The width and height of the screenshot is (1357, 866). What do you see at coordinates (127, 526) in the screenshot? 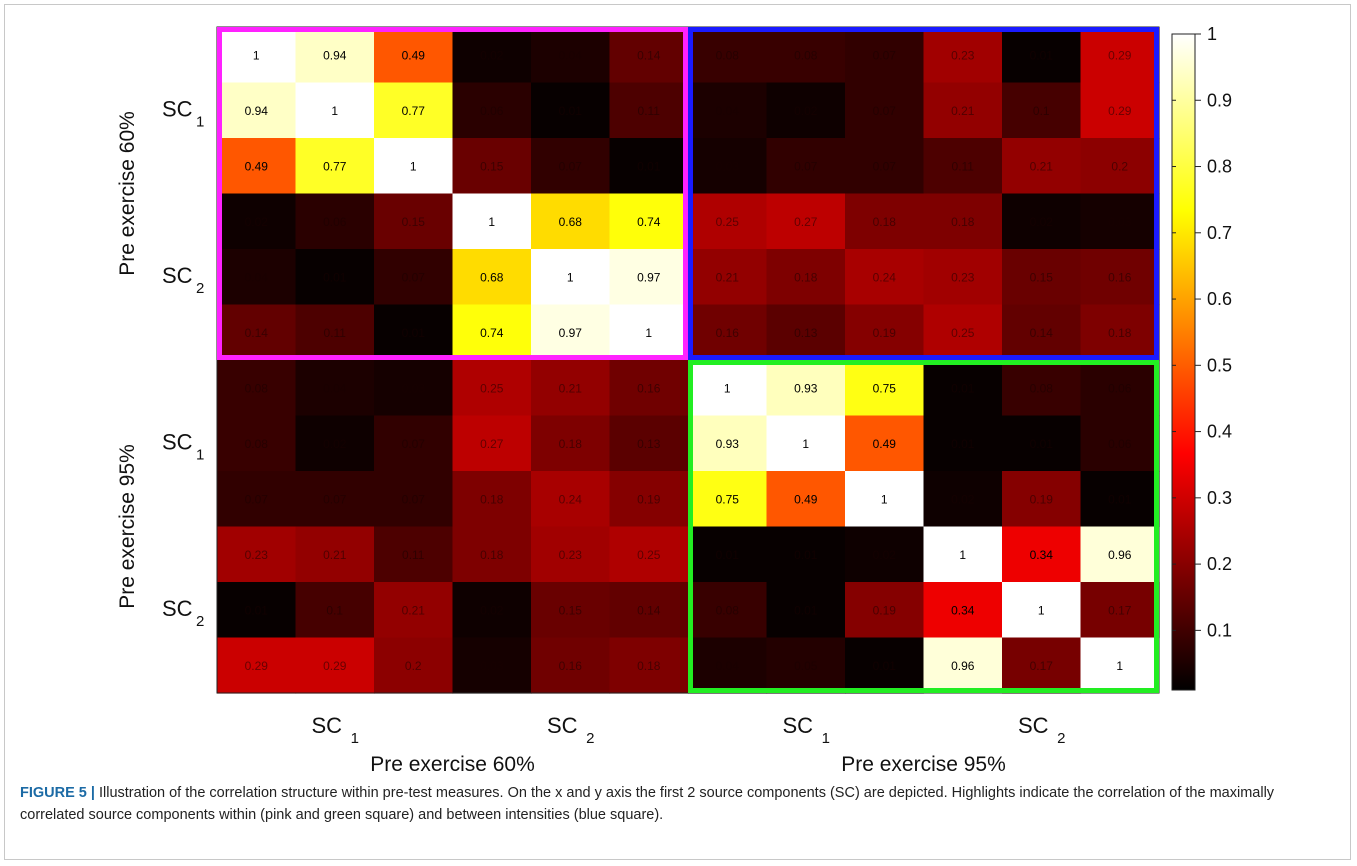
I see `y-axis-title: Pre exercise 95%` at bounding box center [127, 526].